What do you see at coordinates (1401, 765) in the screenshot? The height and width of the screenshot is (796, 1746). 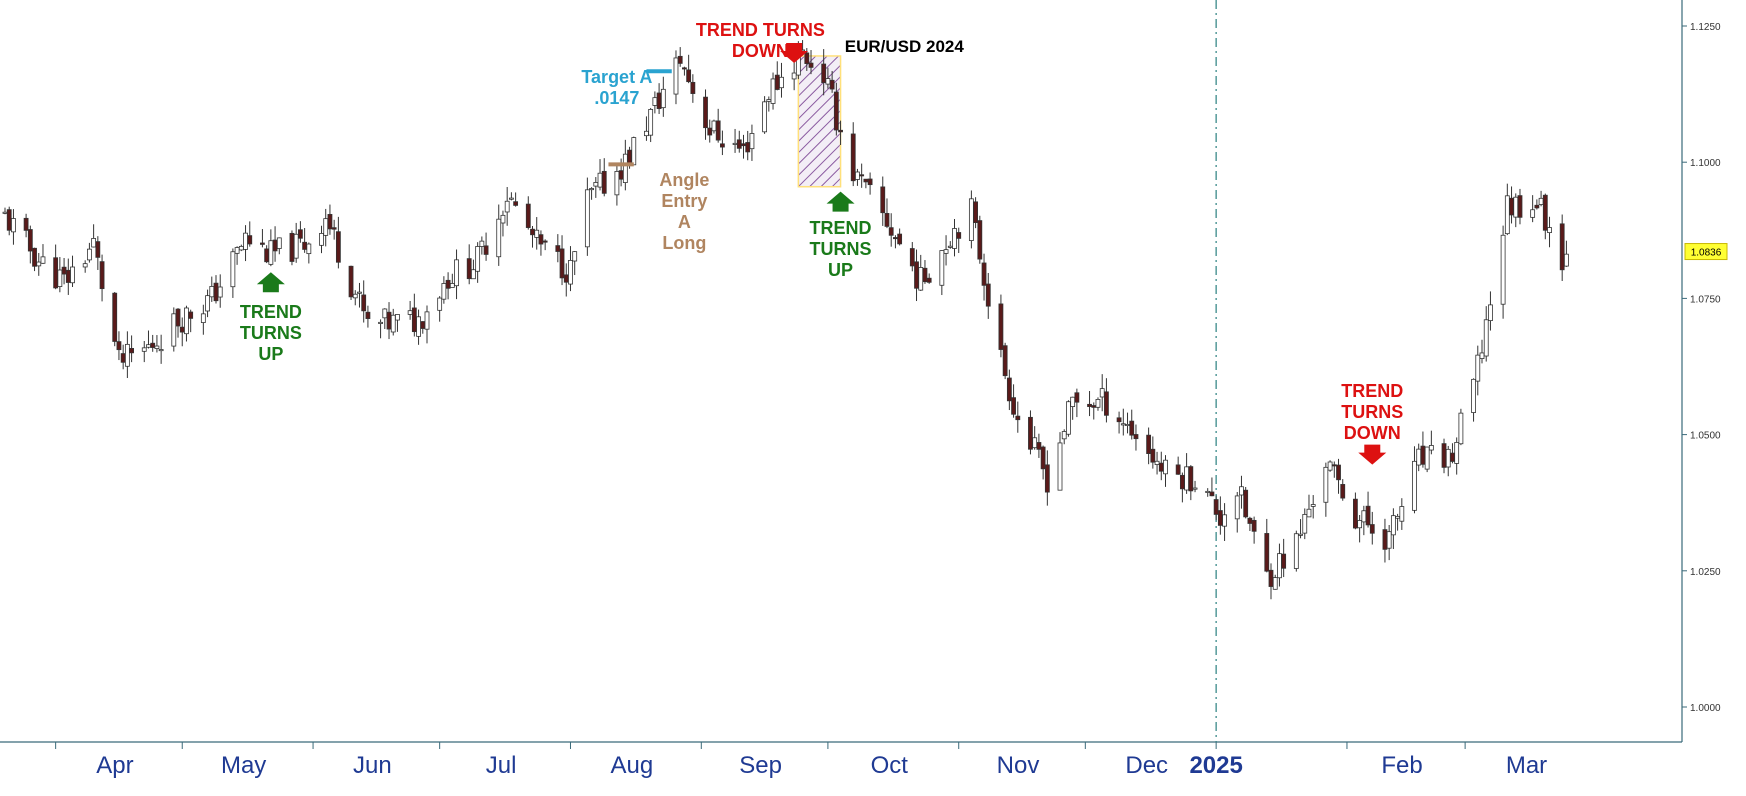 I see `month-label: Feb` at bounding box center [1401, 765].